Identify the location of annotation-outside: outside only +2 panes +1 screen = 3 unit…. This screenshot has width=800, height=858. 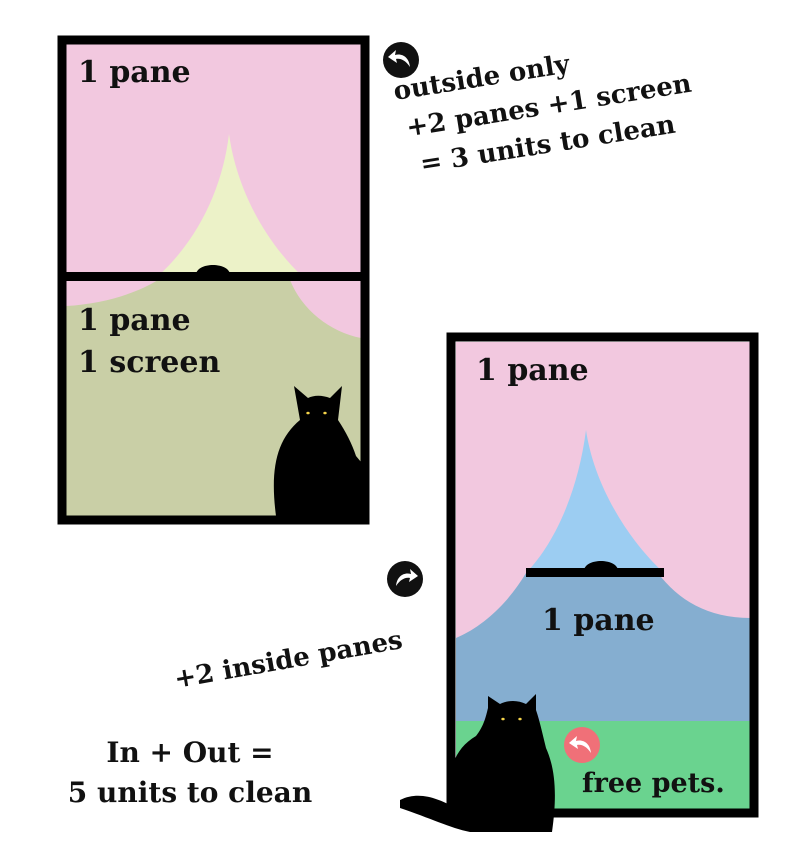
(538, 111).